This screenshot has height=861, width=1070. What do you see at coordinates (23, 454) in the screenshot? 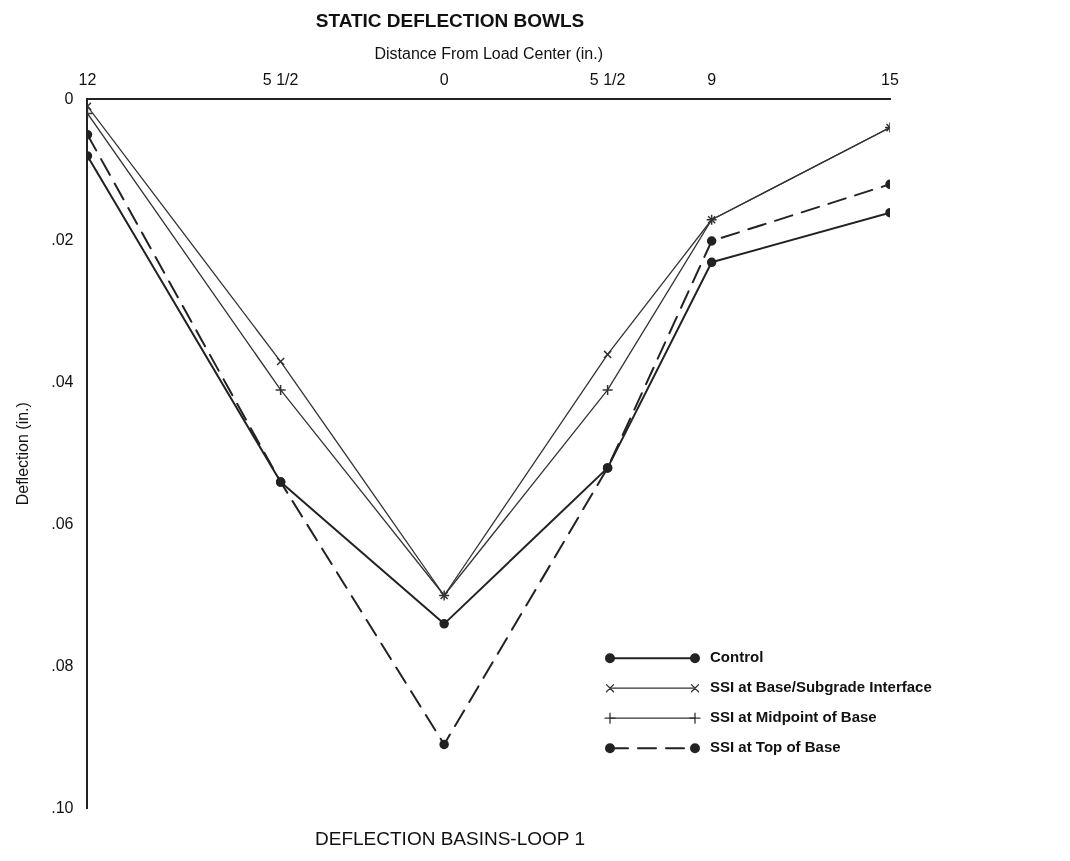
I see `y-axis-title: Deflection (in.)` at bounding box center [23, 454].